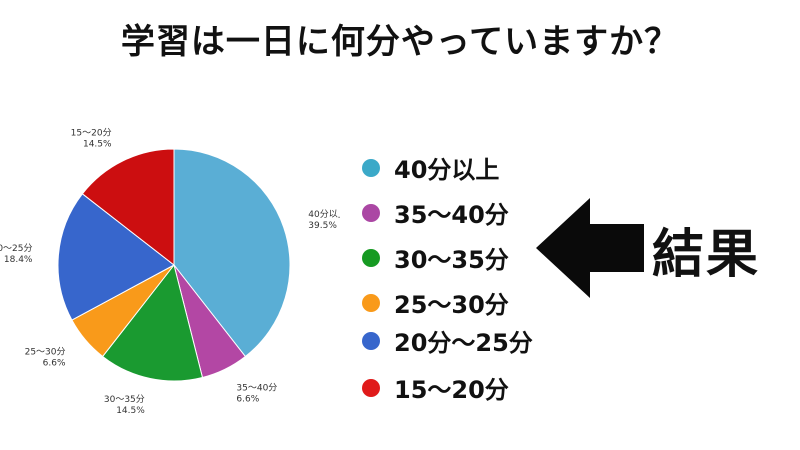  I want to click on legend-label: 35〜40分, so click(451, 215).